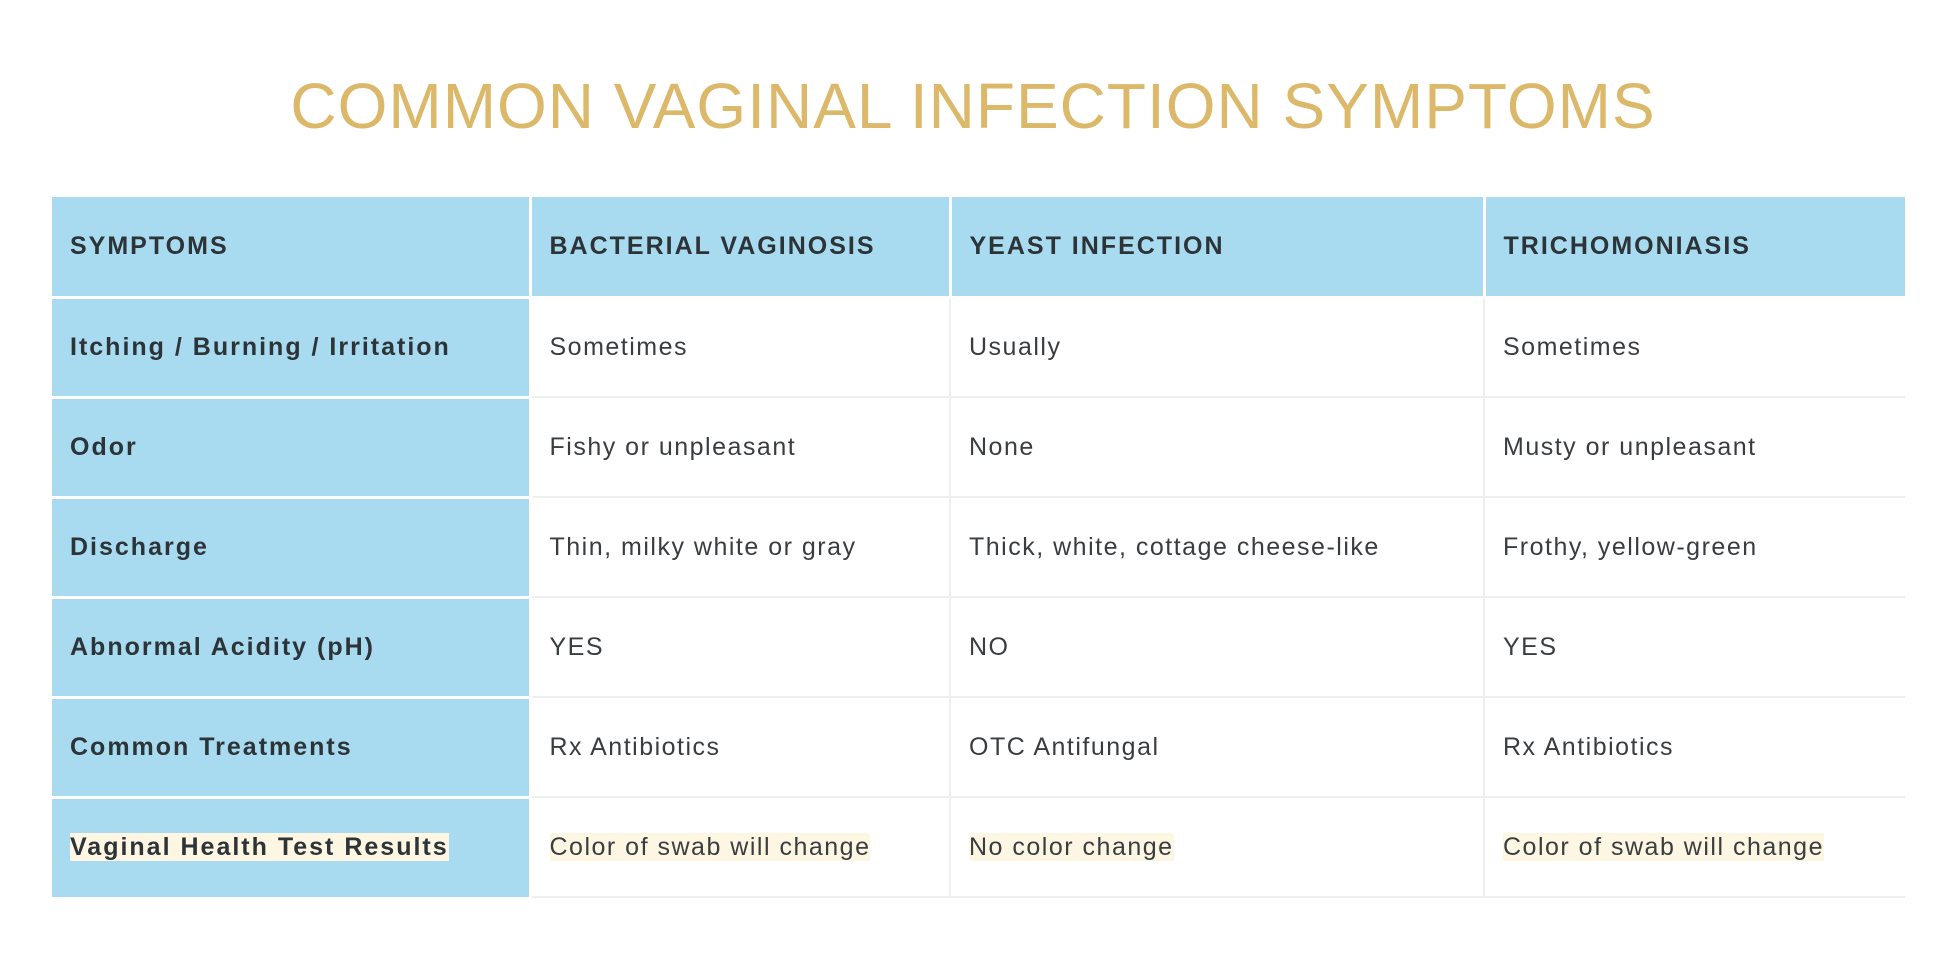 The height and width of the screenshot is (975, 1946). What do you see at coordinates (292, 248) in the screenshot?
I see `header-symptoms: SYMPTOMS` at bounding box center [292, 248].